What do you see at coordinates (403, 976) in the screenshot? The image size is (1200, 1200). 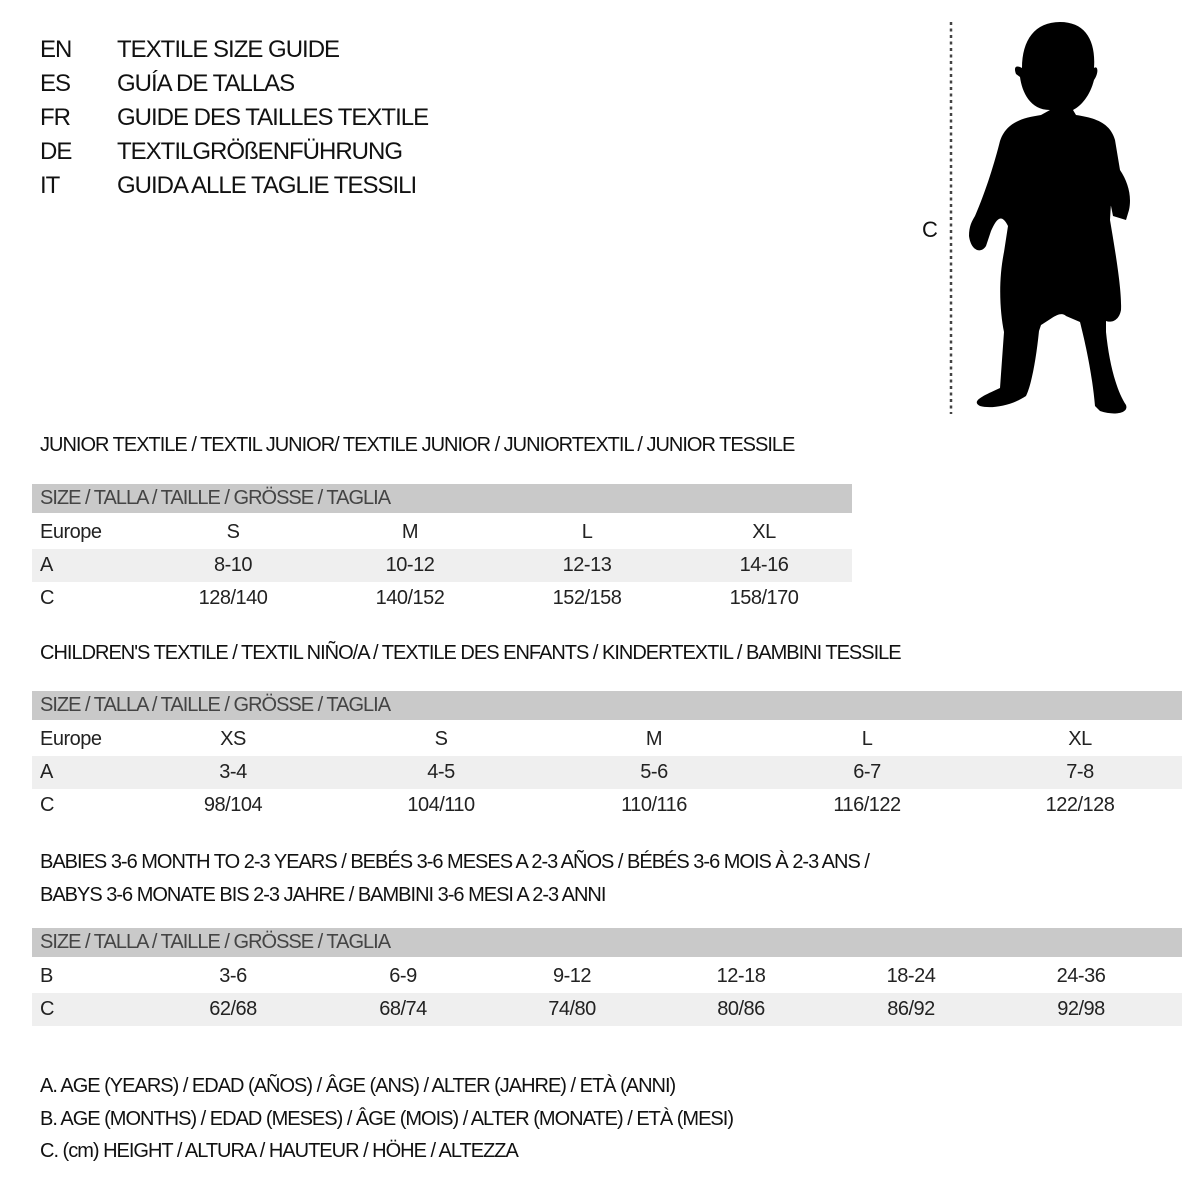 I see `table-cell: 6-9` at bounding box center [403, 976].